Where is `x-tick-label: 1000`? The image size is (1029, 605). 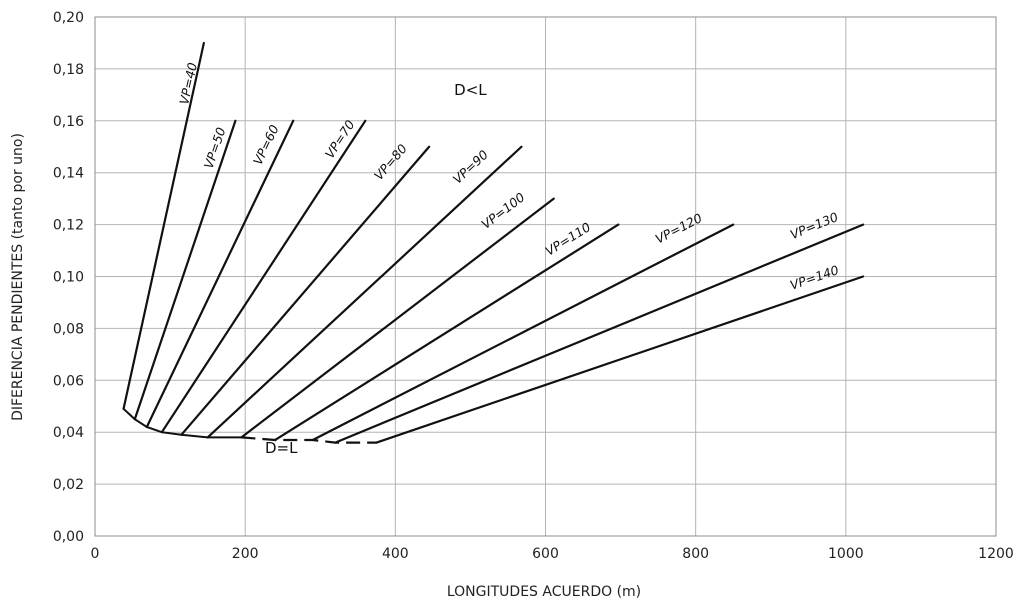 x-tick-label: 1000 is located at coordinates (846, 554).